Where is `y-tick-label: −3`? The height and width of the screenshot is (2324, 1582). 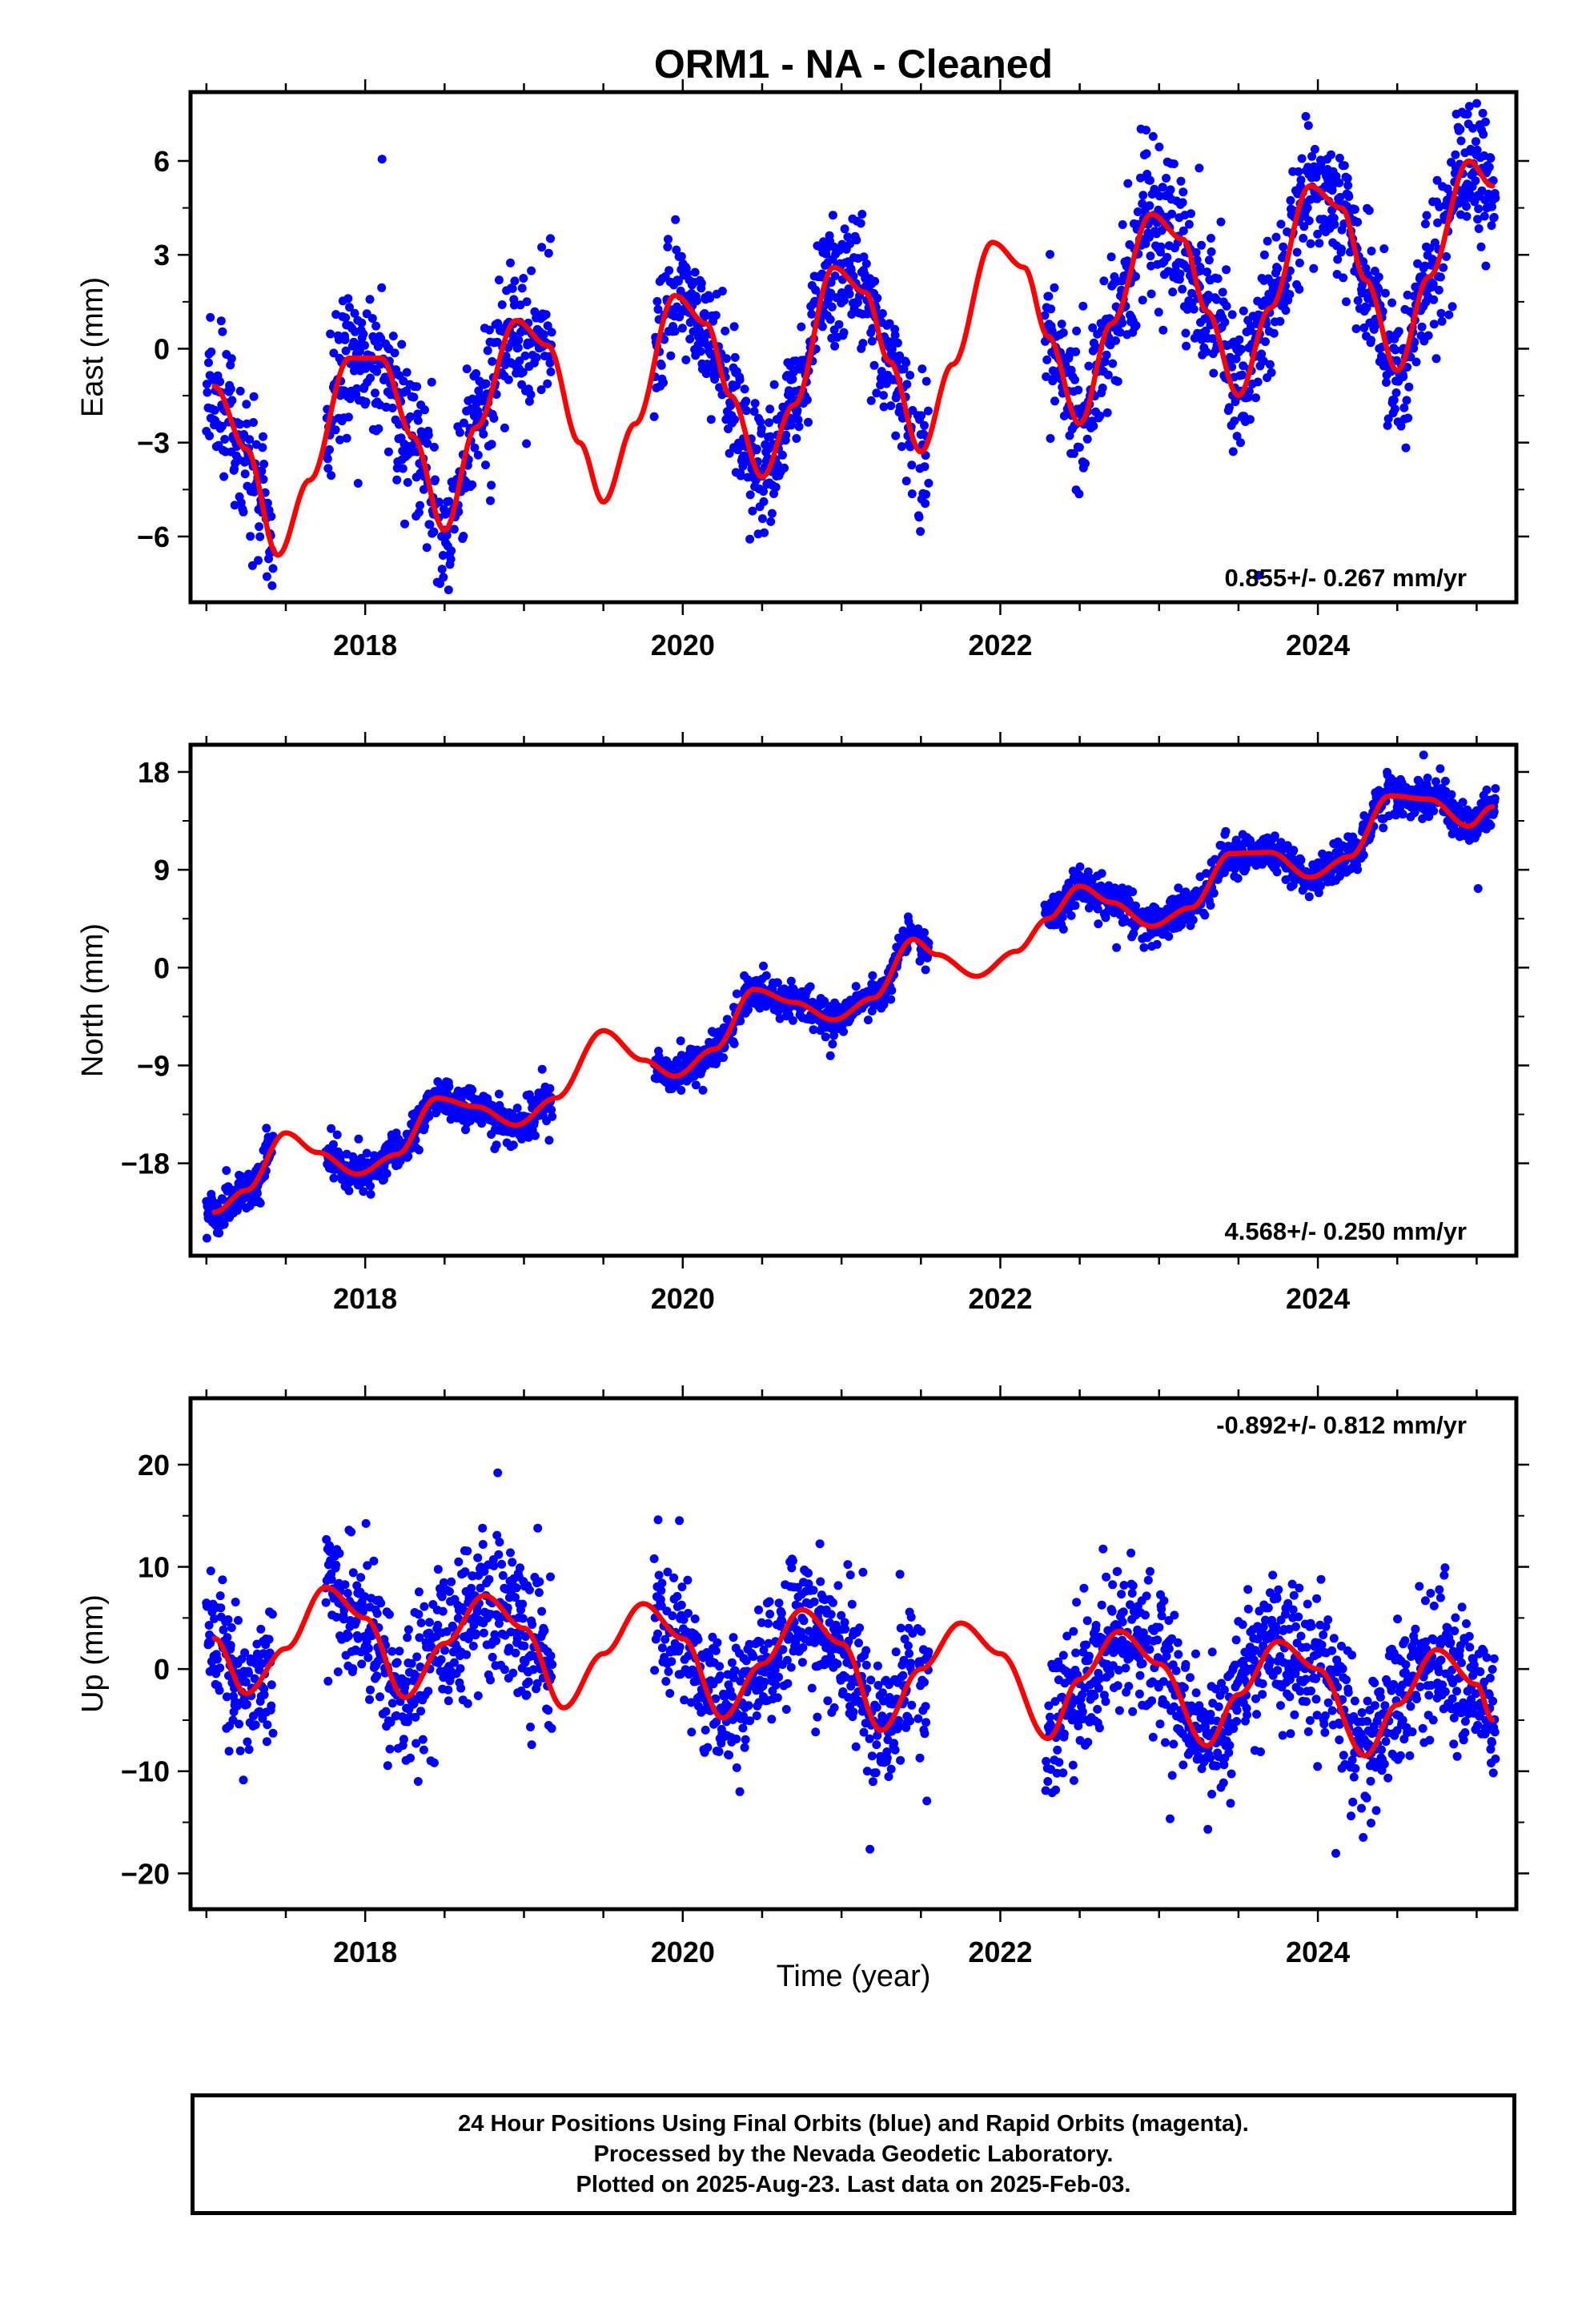 y-tick-label: −3 is located at coordinates (154, 443).